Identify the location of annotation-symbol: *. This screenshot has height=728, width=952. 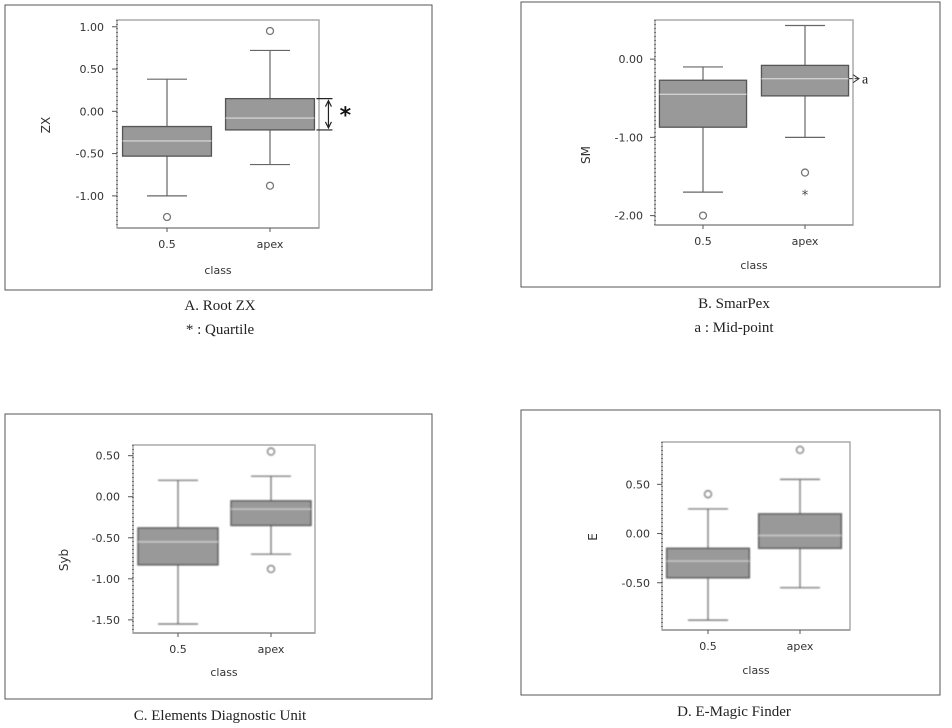
(346, 115).